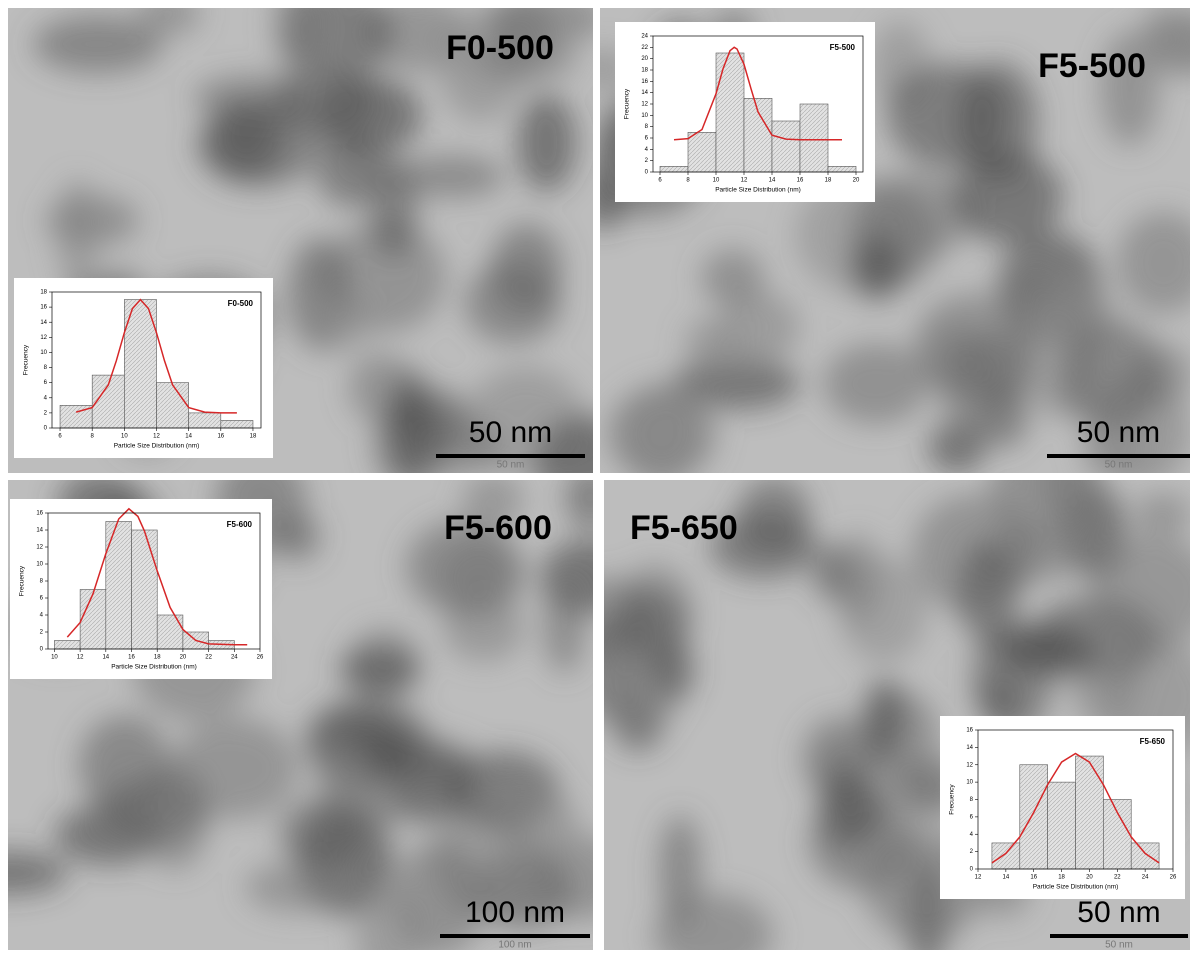 The width and height of the screenshot is (1193, 958). I want to click on scale-bar-note: 50 nm, so click(1119, 465).